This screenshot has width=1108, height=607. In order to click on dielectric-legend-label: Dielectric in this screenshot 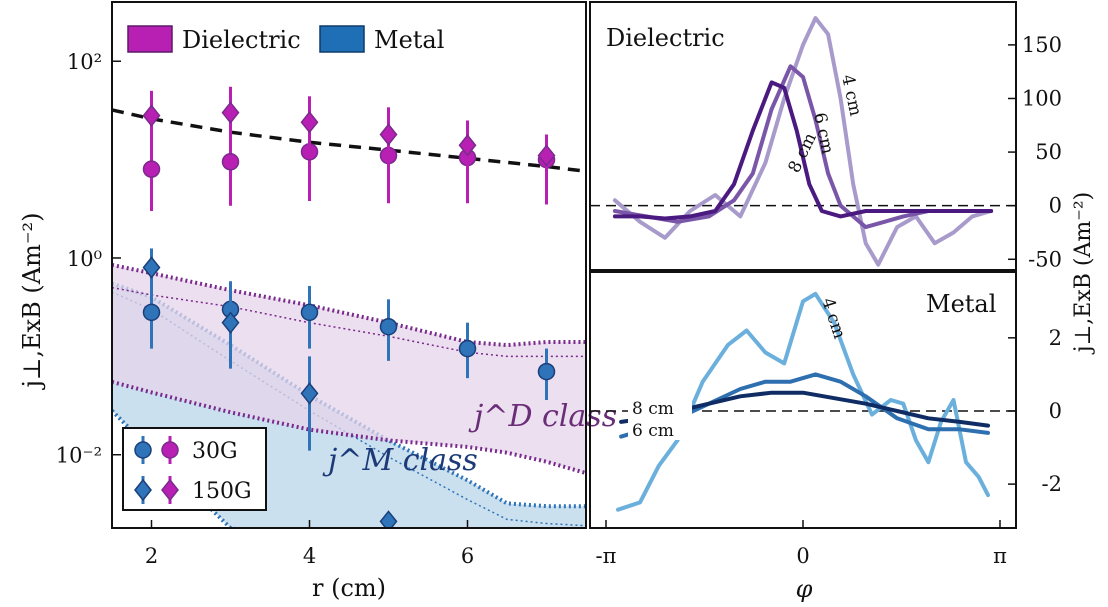, I will do `click(241, 40)`.